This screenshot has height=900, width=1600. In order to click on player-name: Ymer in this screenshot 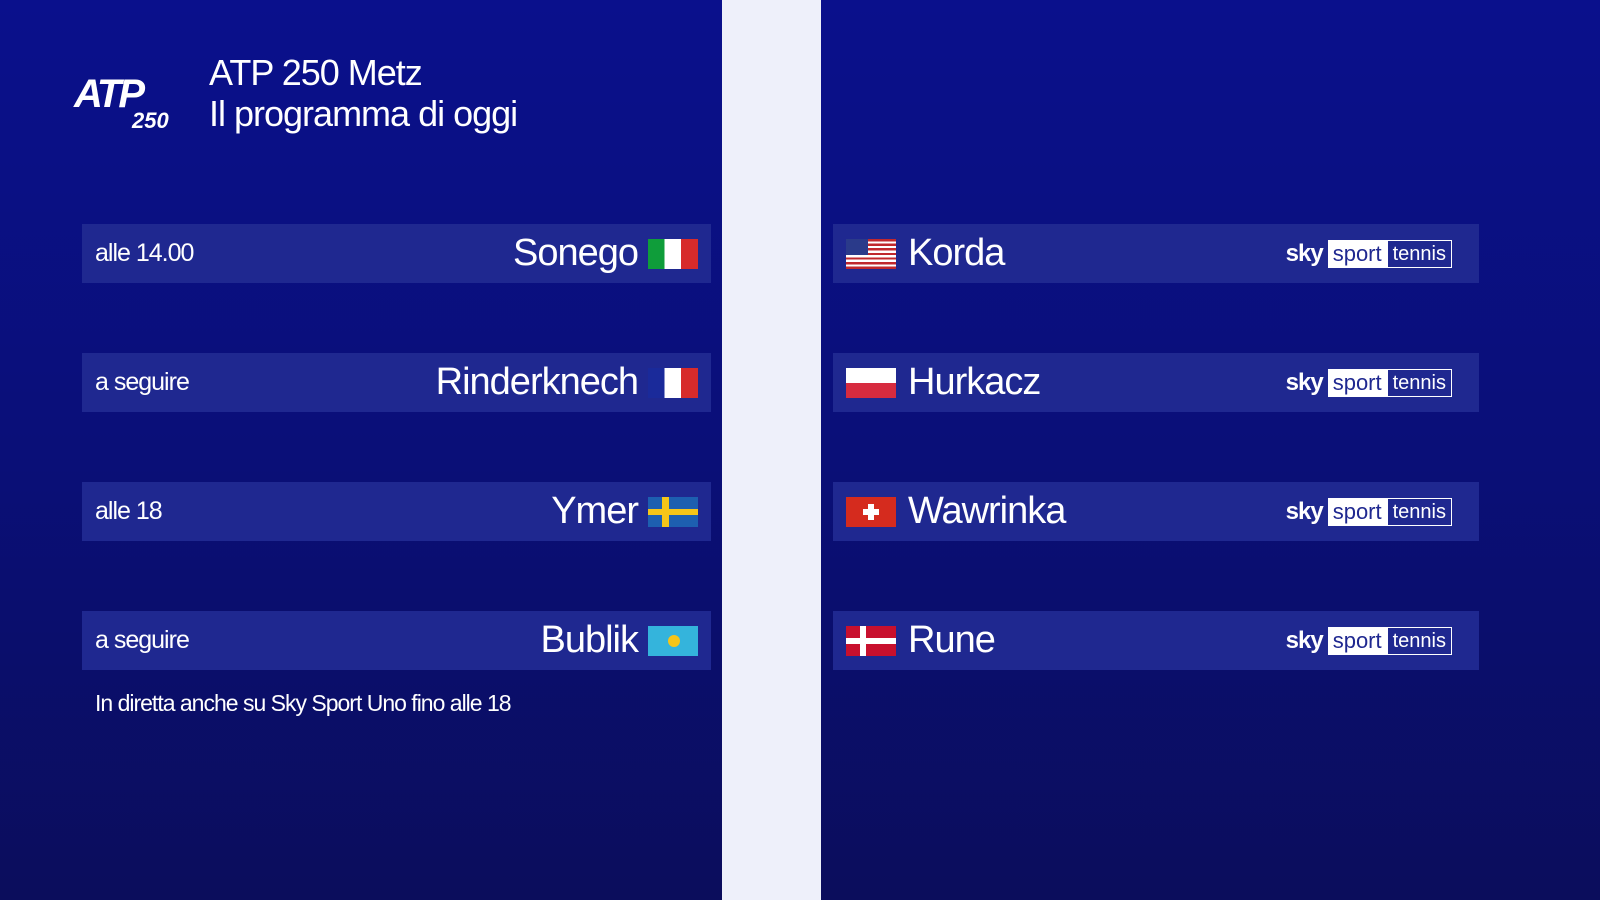, I will do `click(595, 511)`.